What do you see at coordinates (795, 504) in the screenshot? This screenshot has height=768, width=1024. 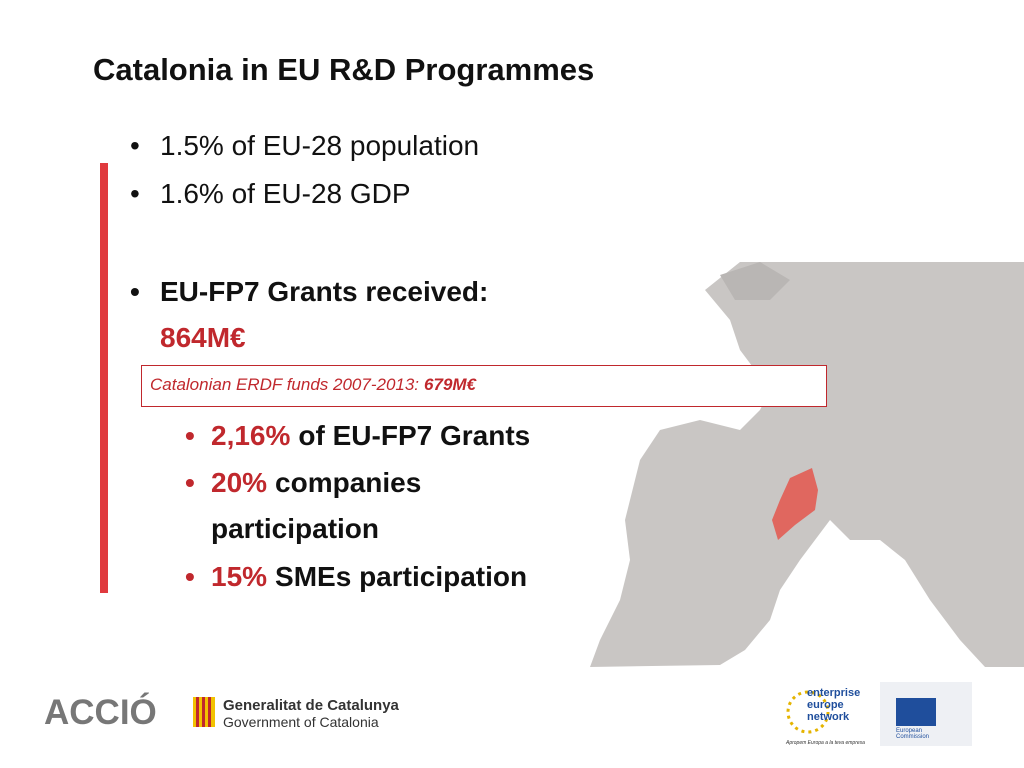 I see `catalonia` at bounding box center [795, 504].